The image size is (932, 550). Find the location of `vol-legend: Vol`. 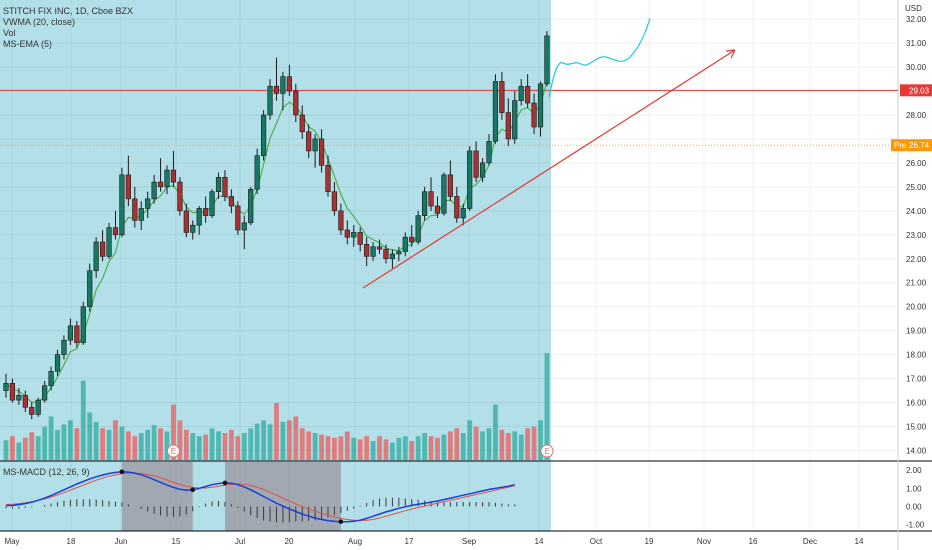

vol-legend: Vol is located at coordinates (9, 33).